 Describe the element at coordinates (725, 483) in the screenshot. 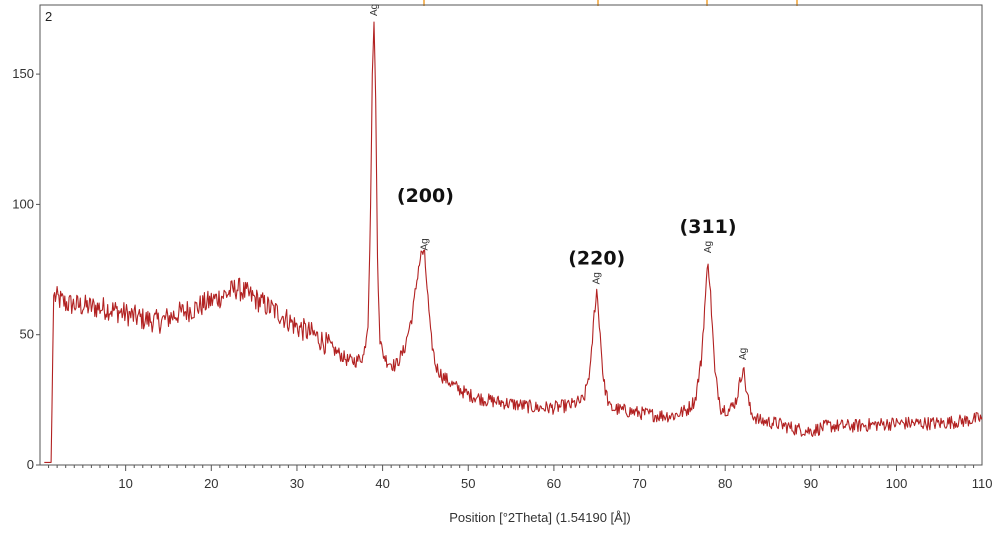

I see `x-tick-label: 80` at that location.